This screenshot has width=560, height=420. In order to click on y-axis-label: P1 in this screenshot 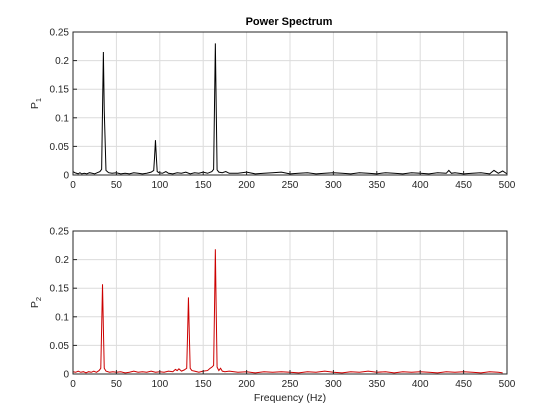, I will do `click(36, 103)`.